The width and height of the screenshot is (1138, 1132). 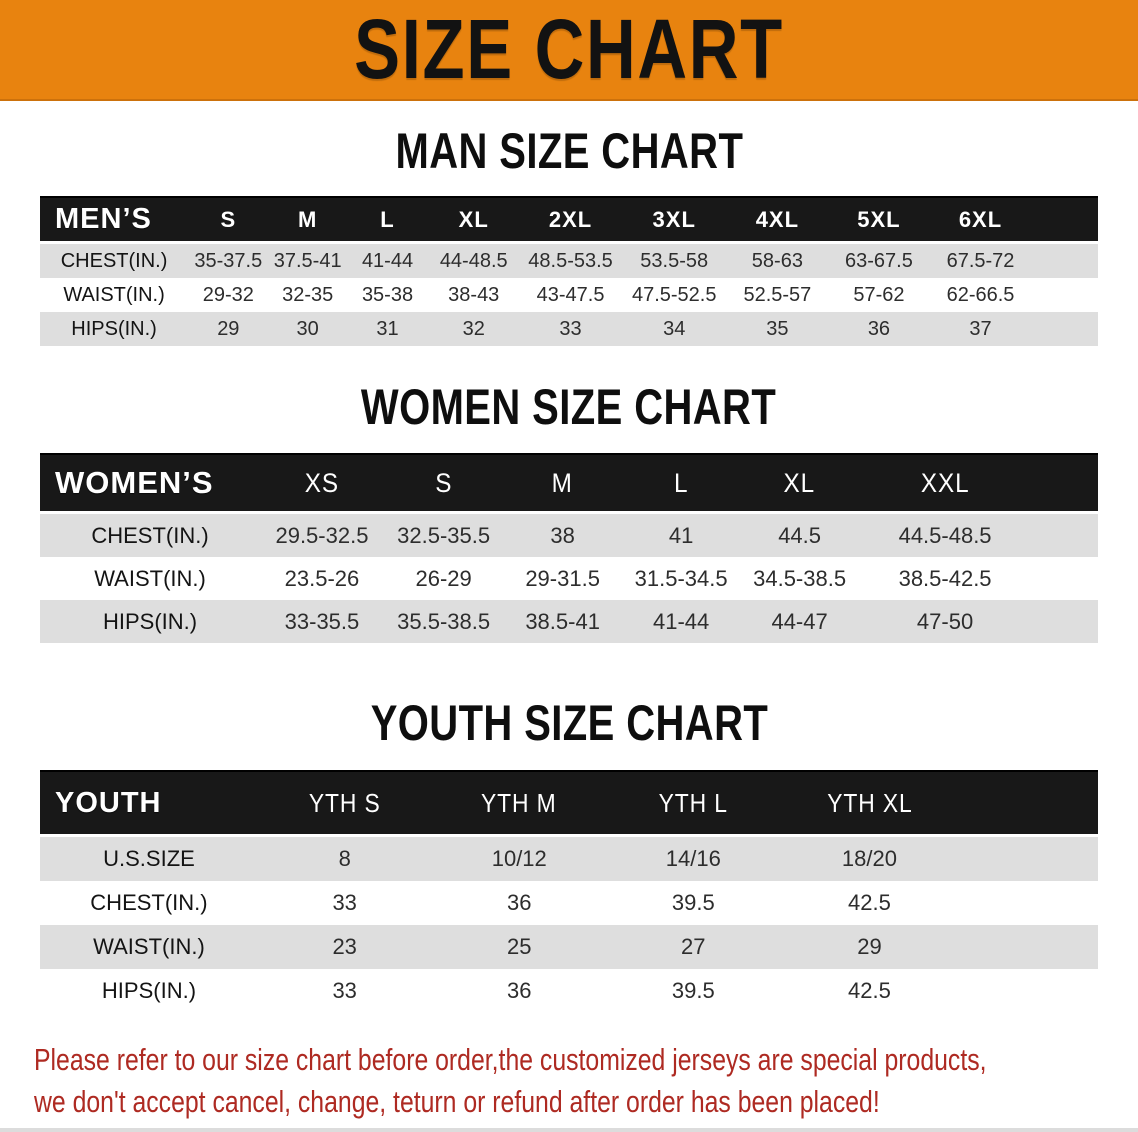 I want to click on row-label: U.S.SIZE, so click(x=149, y=858).